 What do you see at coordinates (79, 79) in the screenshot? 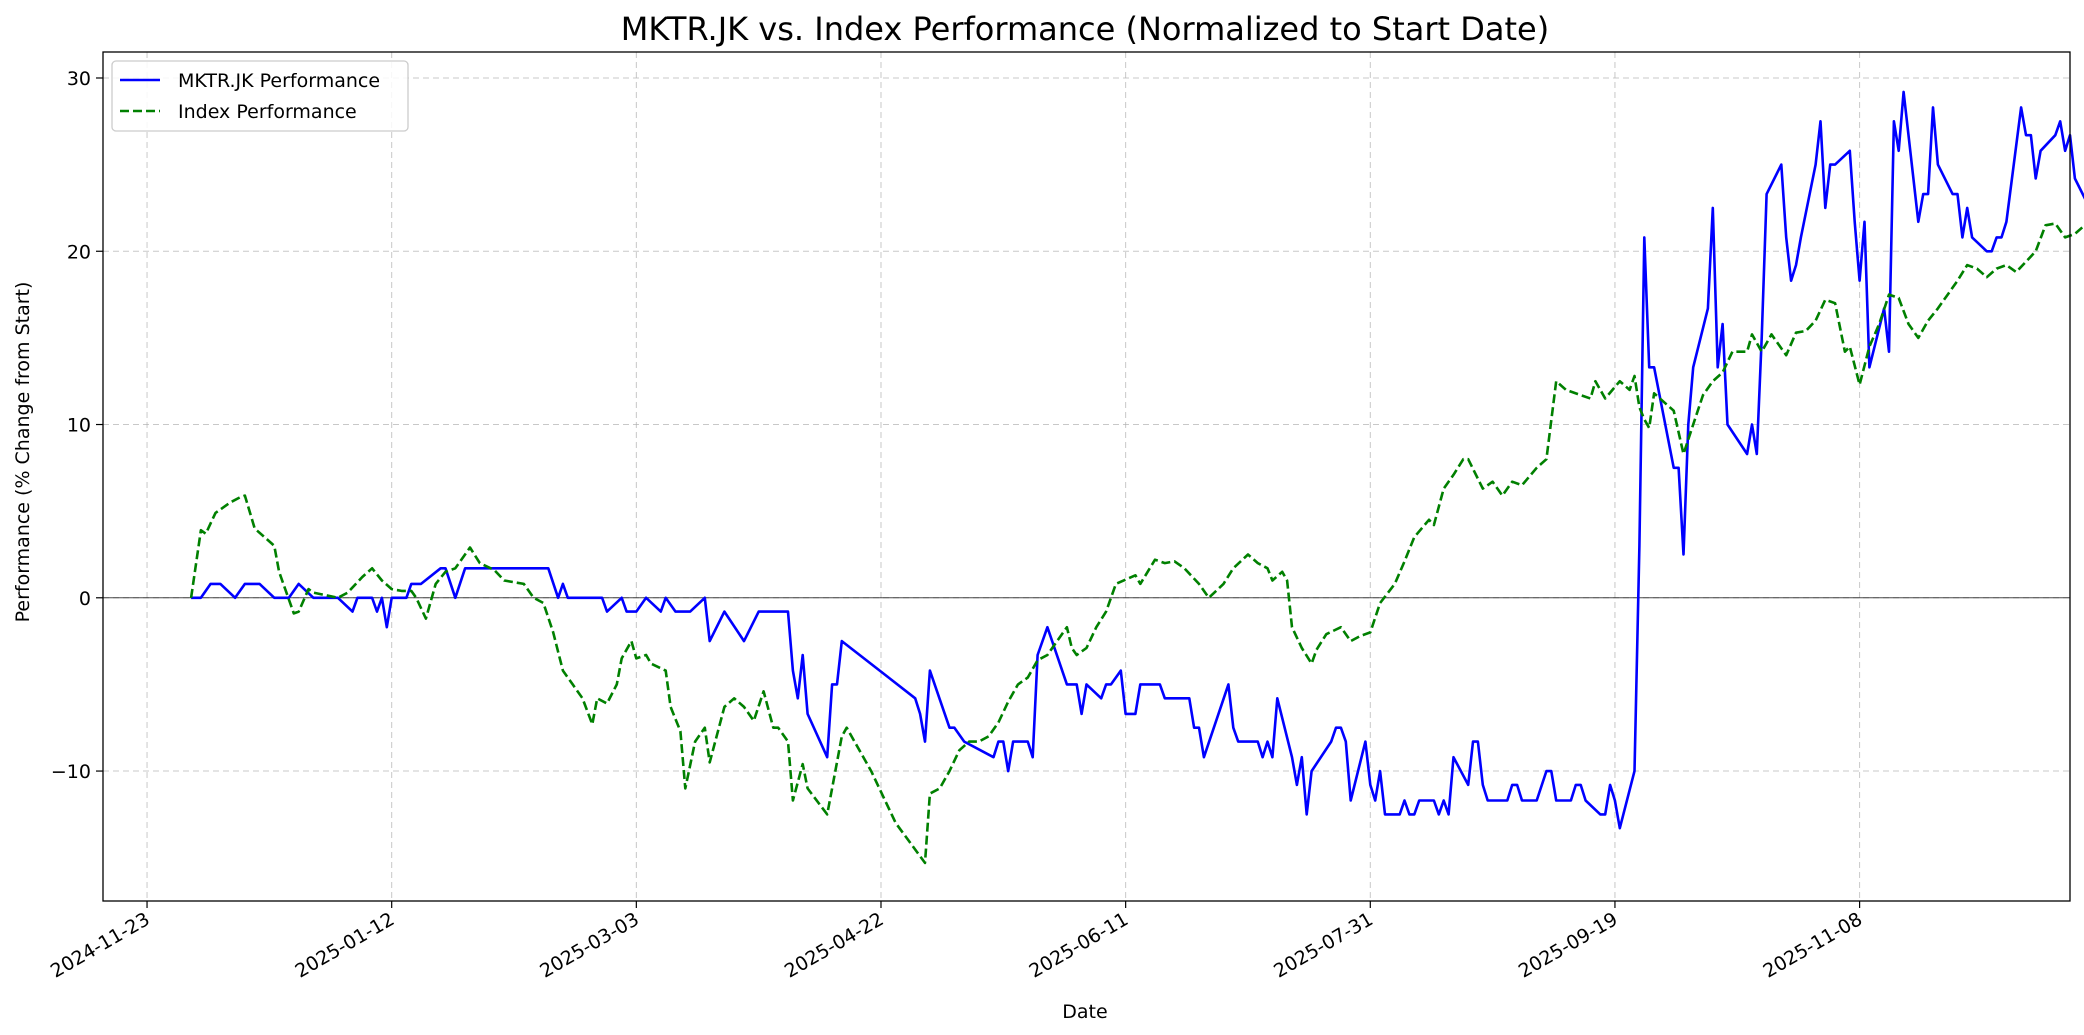
I see `y-tick-label: 30` at bounding box center [79, 79].